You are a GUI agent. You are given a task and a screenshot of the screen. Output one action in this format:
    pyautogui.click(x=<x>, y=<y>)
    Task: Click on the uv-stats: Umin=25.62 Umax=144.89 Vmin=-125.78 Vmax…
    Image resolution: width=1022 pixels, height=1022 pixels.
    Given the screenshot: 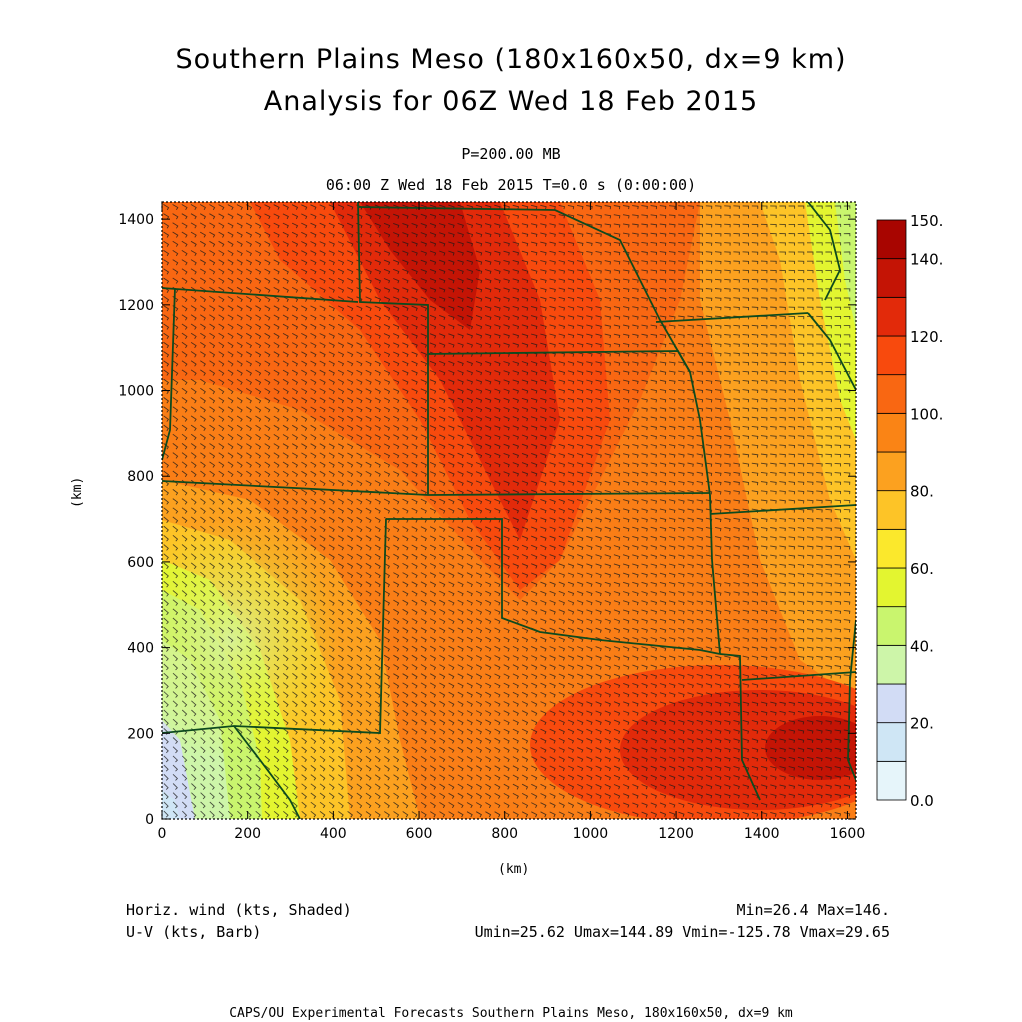 What is the action you would take?
    pyautogui.click(x=682, y=932)
    